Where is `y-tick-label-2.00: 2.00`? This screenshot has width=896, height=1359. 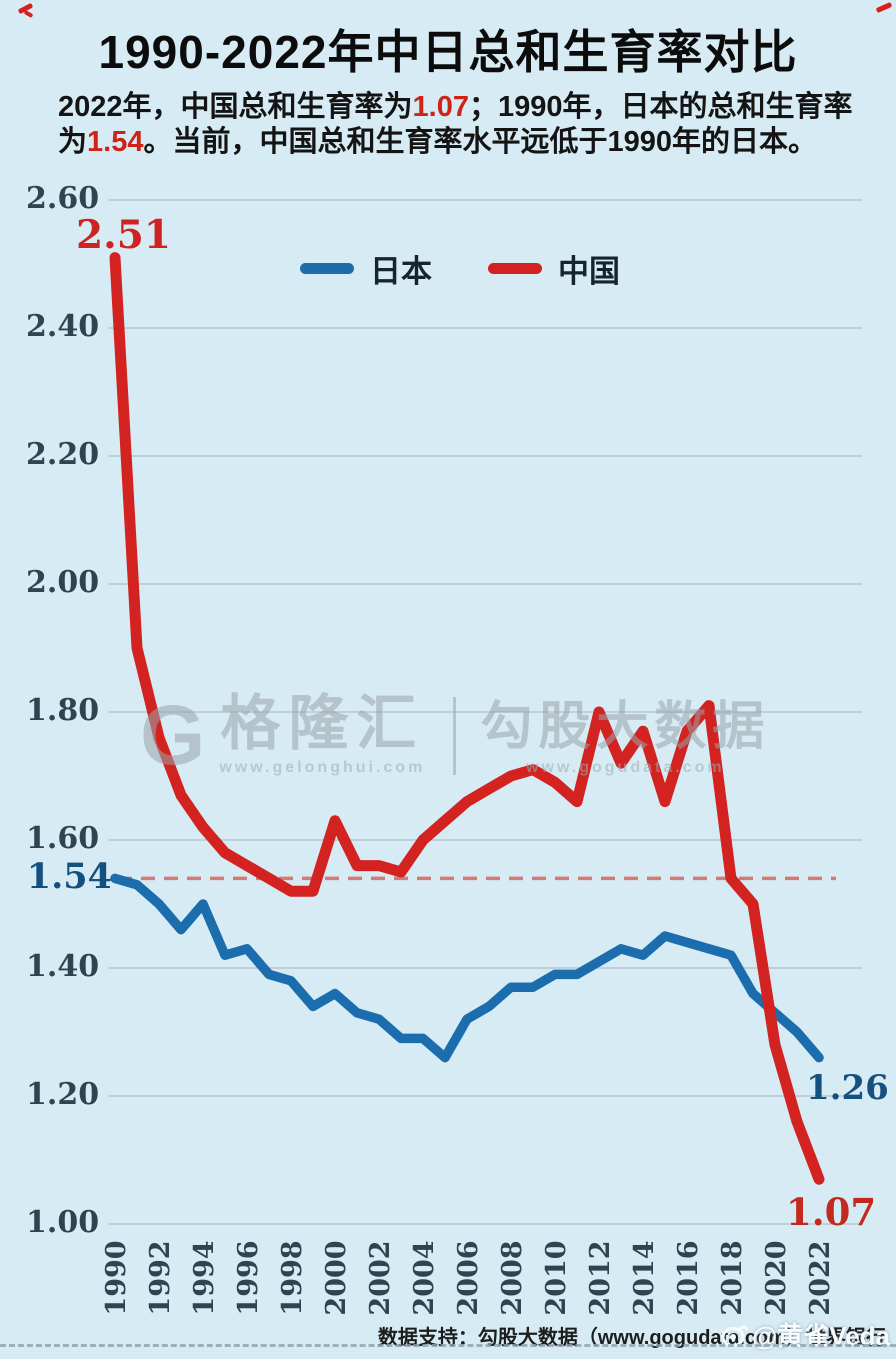
y-tick-label-2.00: 2.00 is located at coordinates (63, 582).